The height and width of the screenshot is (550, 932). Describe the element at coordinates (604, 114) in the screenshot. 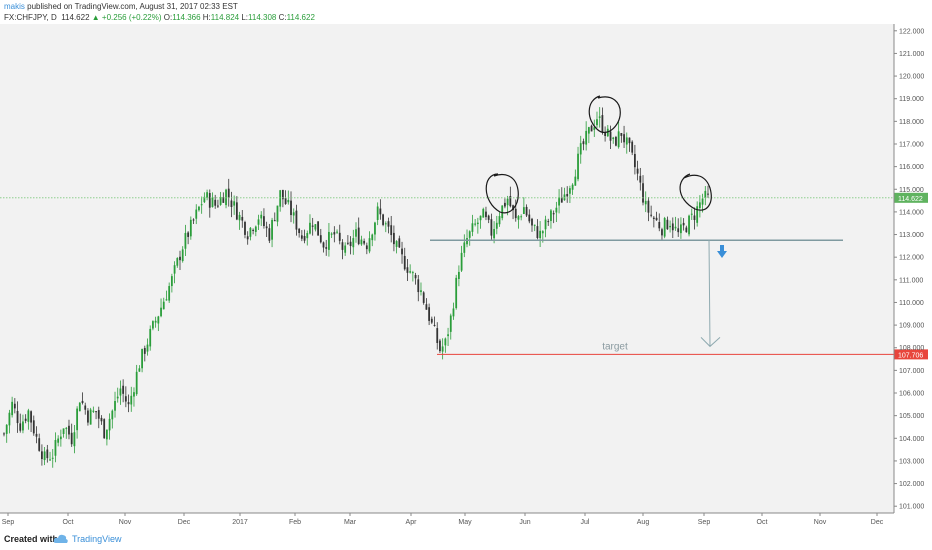

I see `head-circle` at that location.